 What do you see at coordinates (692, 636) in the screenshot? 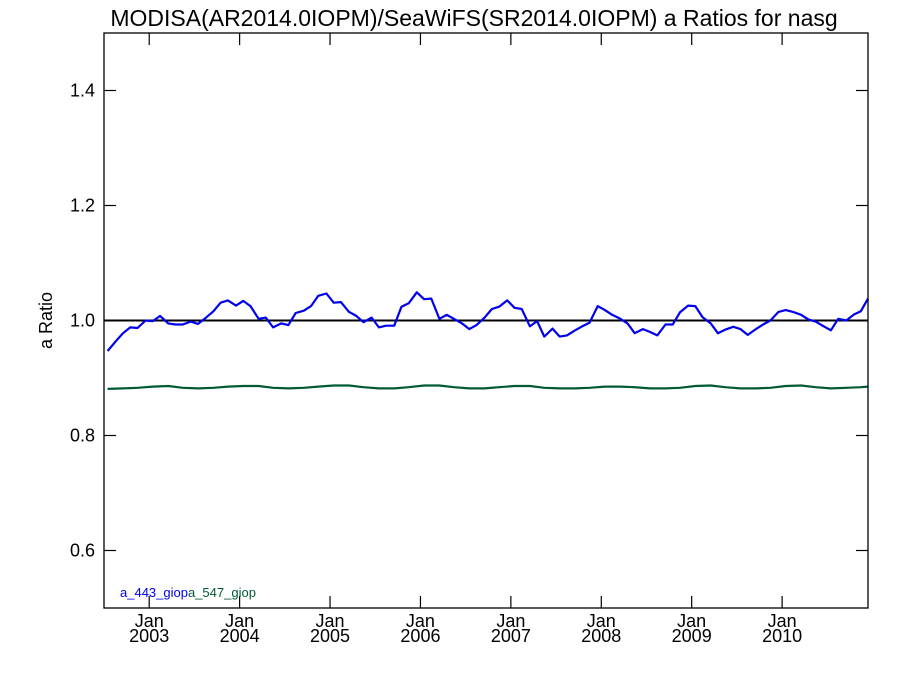
I see `x-tick-year-label: 2009` at bounding box center [692, 636].